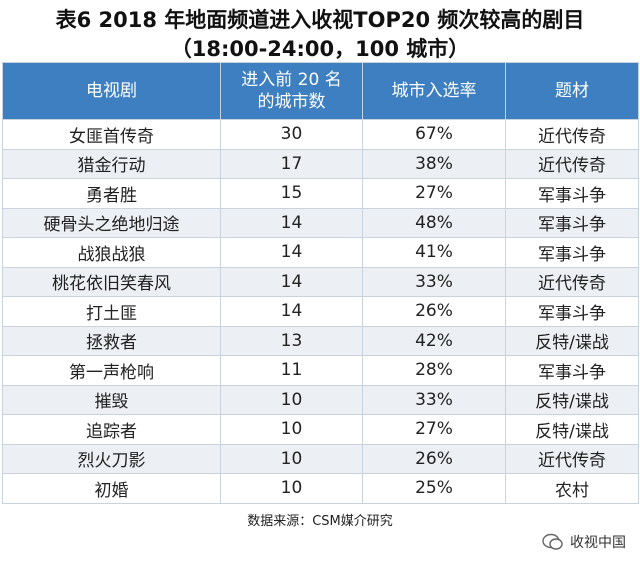  Describe the element at coordinates (291, 340) in the screenshot. I see `table-cell: 13` at that location.